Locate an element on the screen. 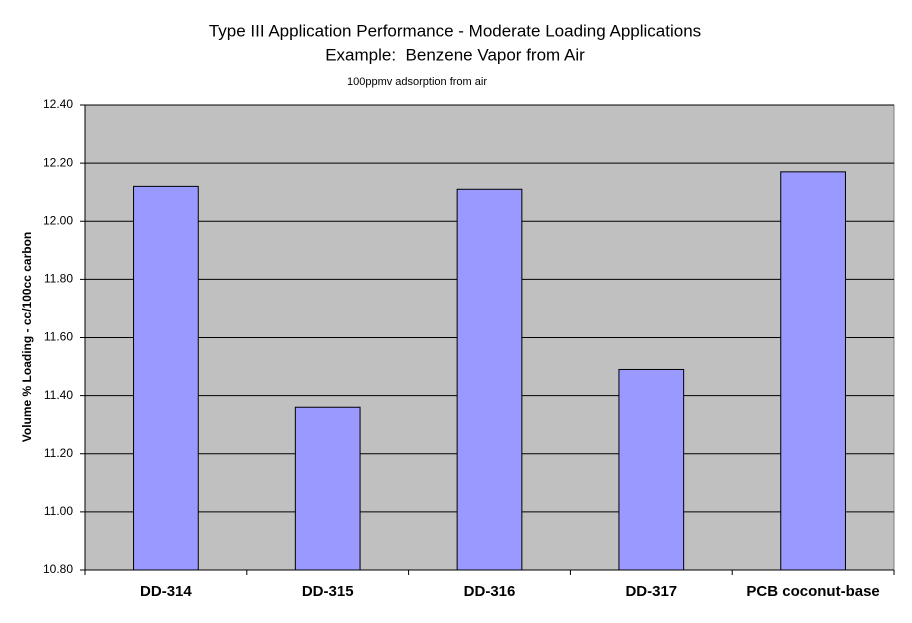 The image size is (912, 623). y-tick-label: 12.40 is located at coordinates (58, 104).